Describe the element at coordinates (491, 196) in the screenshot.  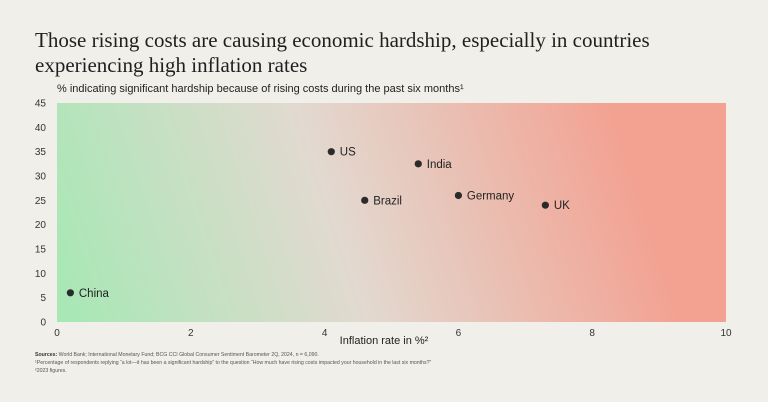
I see `data-point-label: Germany` at that location.